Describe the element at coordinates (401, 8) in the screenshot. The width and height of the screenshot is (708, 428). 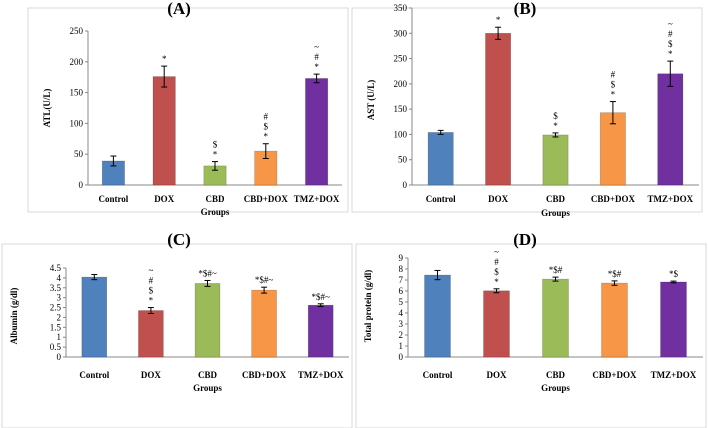
I see `y-tick-label: 350` at that location.